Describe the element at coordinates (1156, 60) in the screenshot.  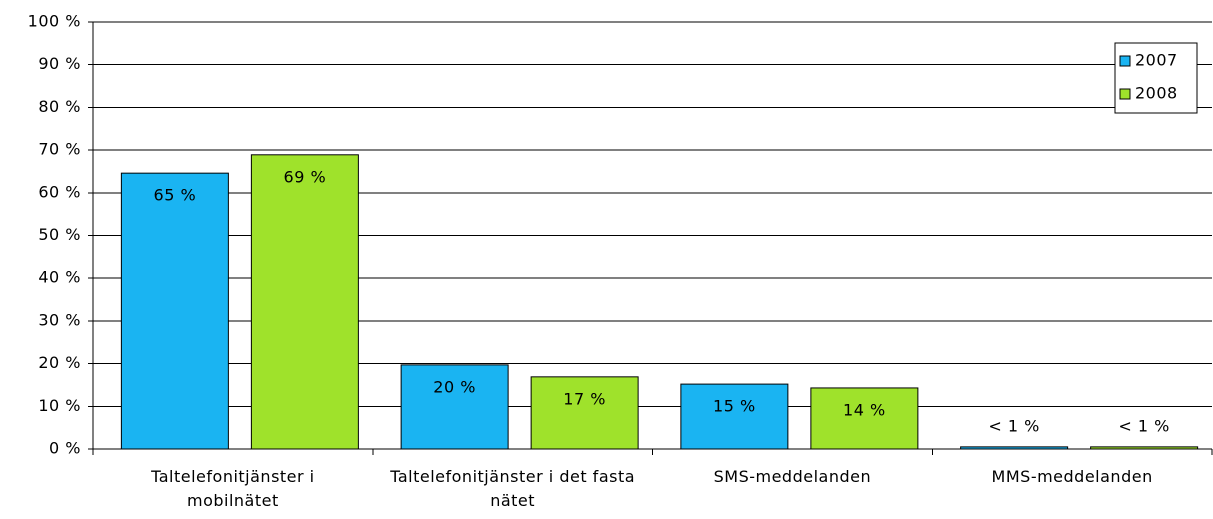
I see `legend-label: 2007` at that location.